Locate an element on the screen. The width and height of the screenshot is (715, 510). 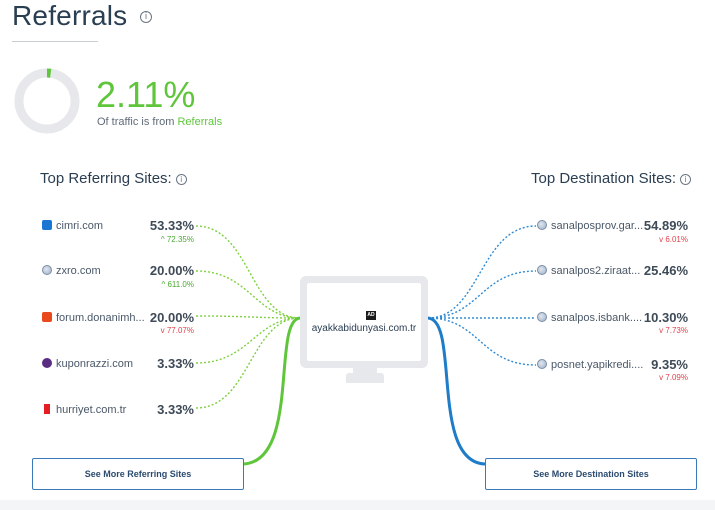
change-value: 611.0% is located at coordinates (180, 284).